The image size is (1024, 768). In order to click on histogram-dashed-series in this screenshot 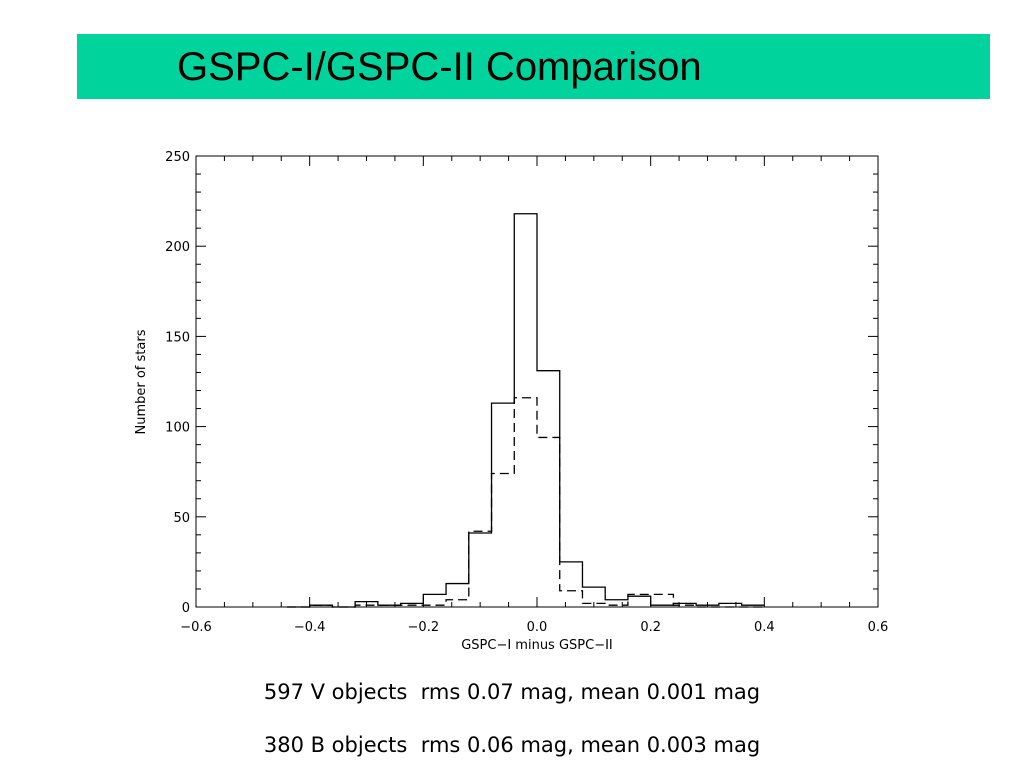, I will do `click(525, 502)`.